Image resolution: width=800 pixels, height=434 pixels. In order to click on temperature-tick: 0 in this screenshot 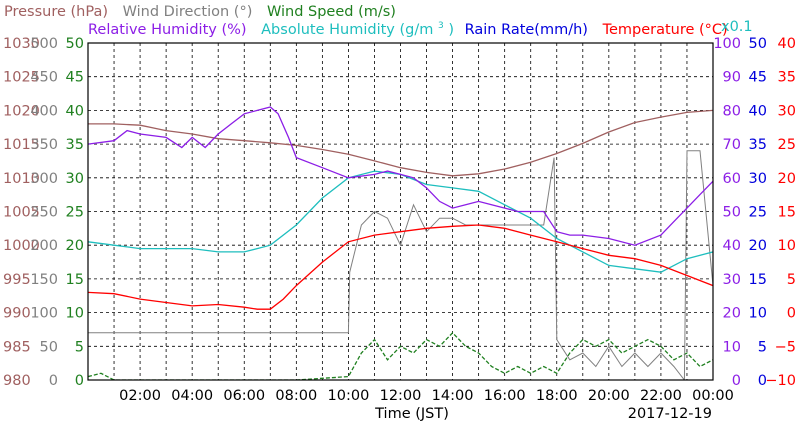, I will do `click(791, 314)`.